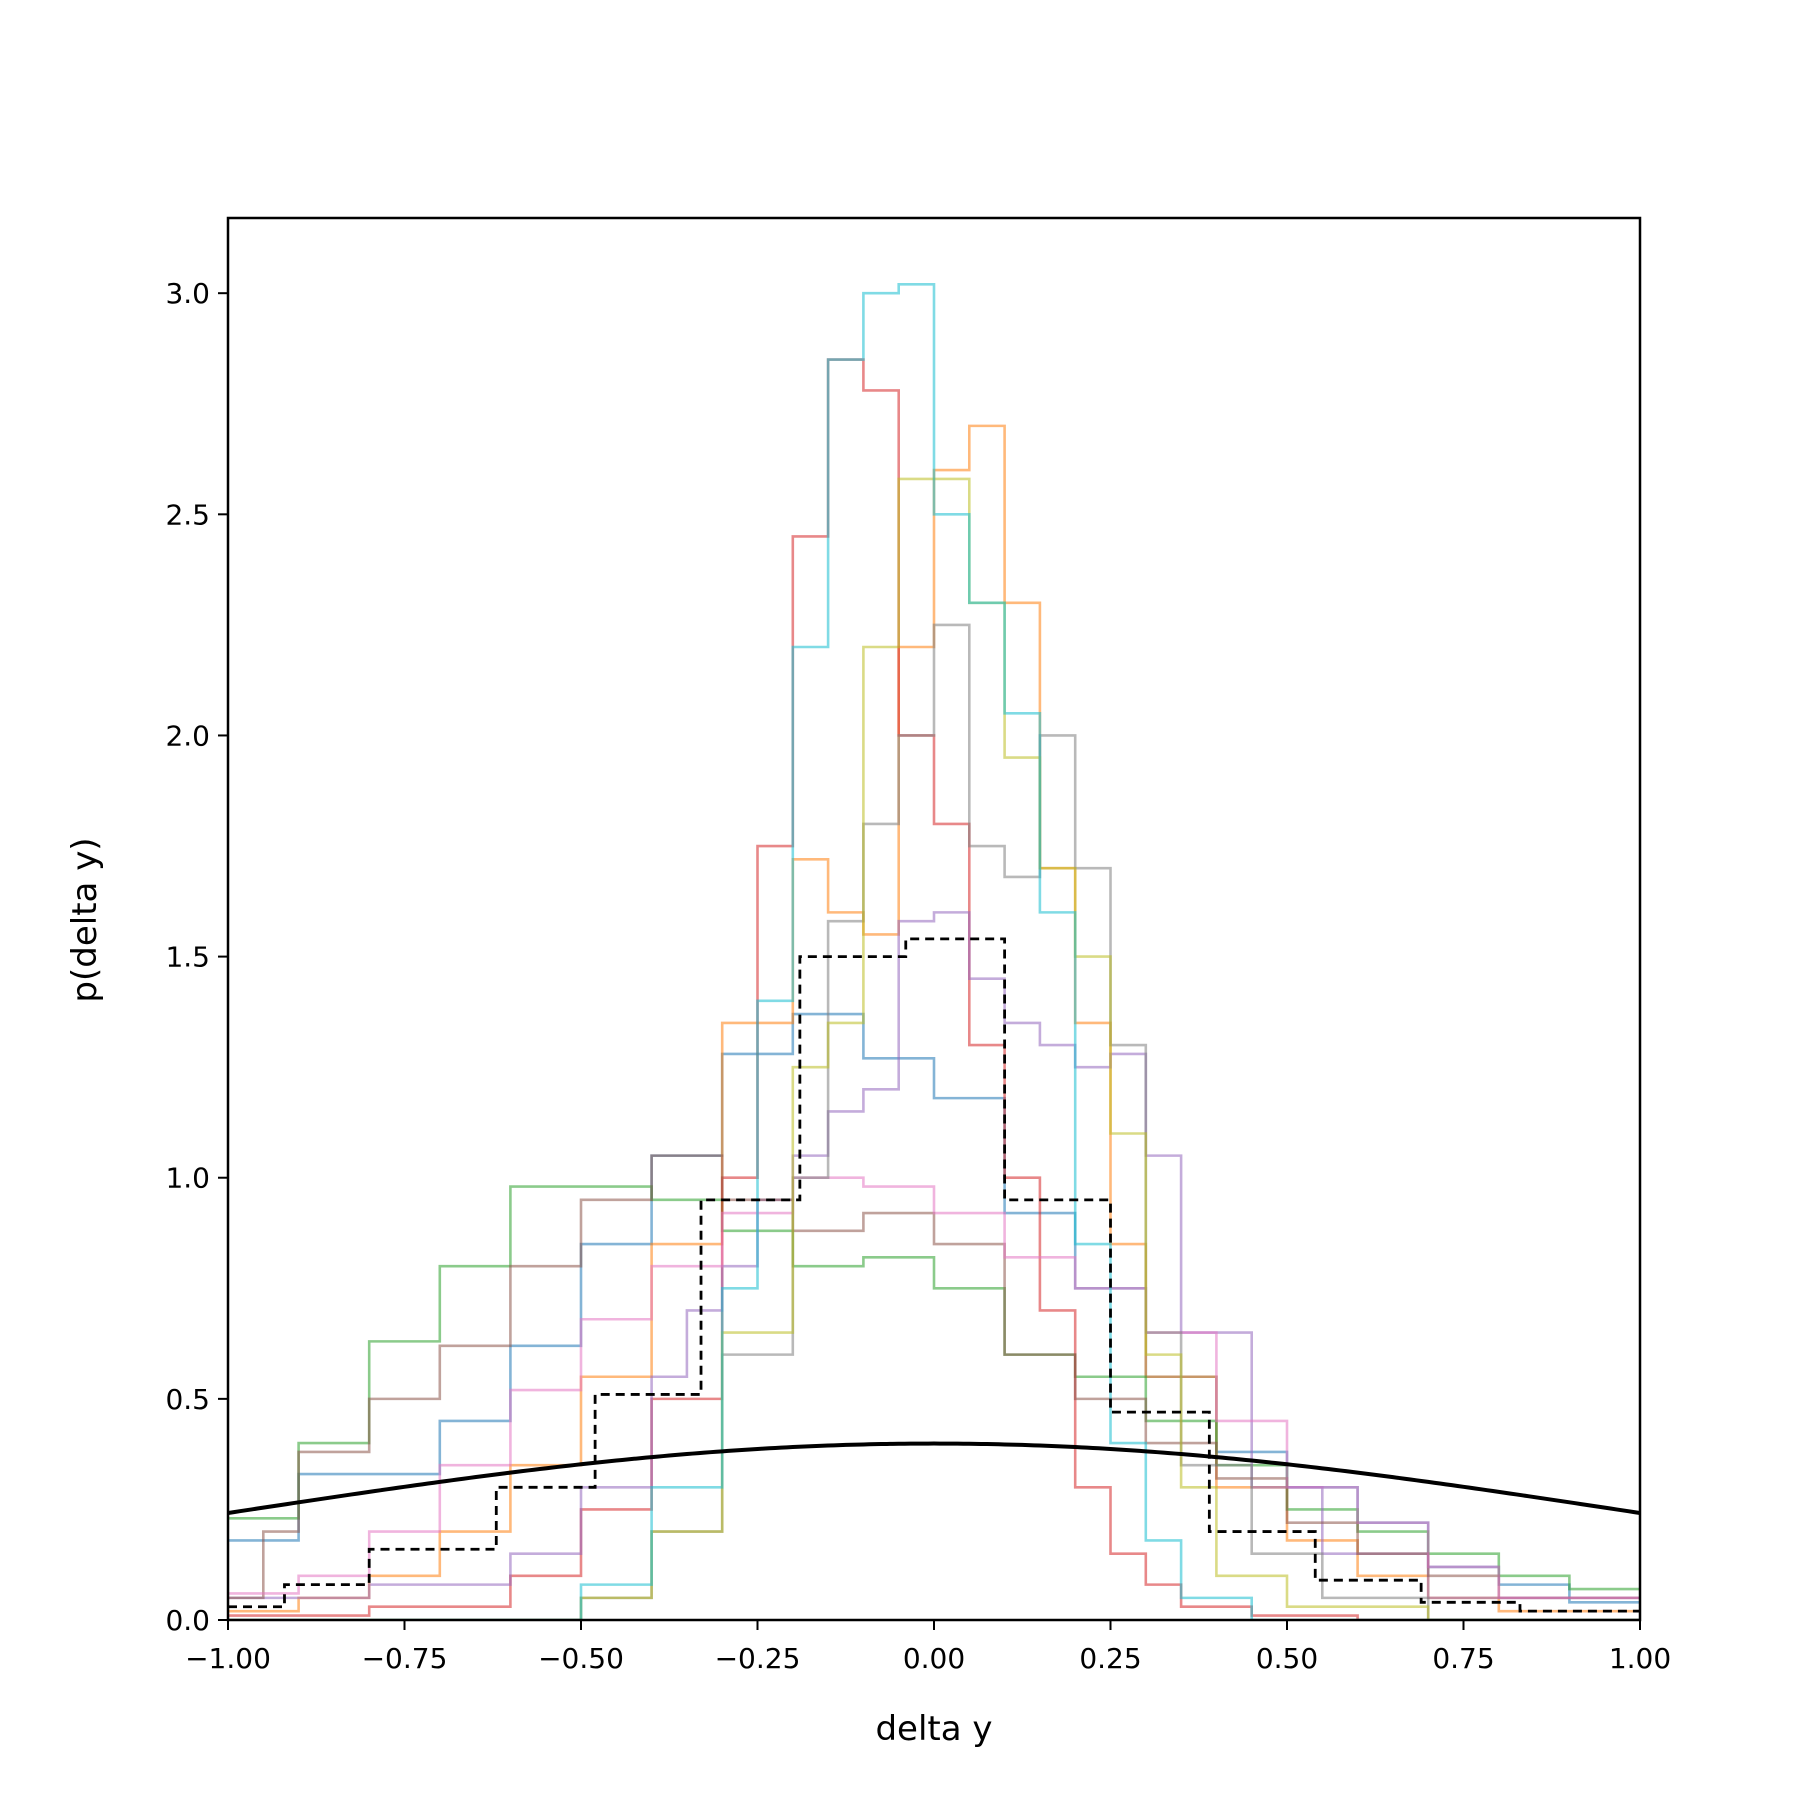 Image resolution: width=1800 pixels, height=1800 pixels. I want to click on y-tick-label: 3.0, so click(187, 293).